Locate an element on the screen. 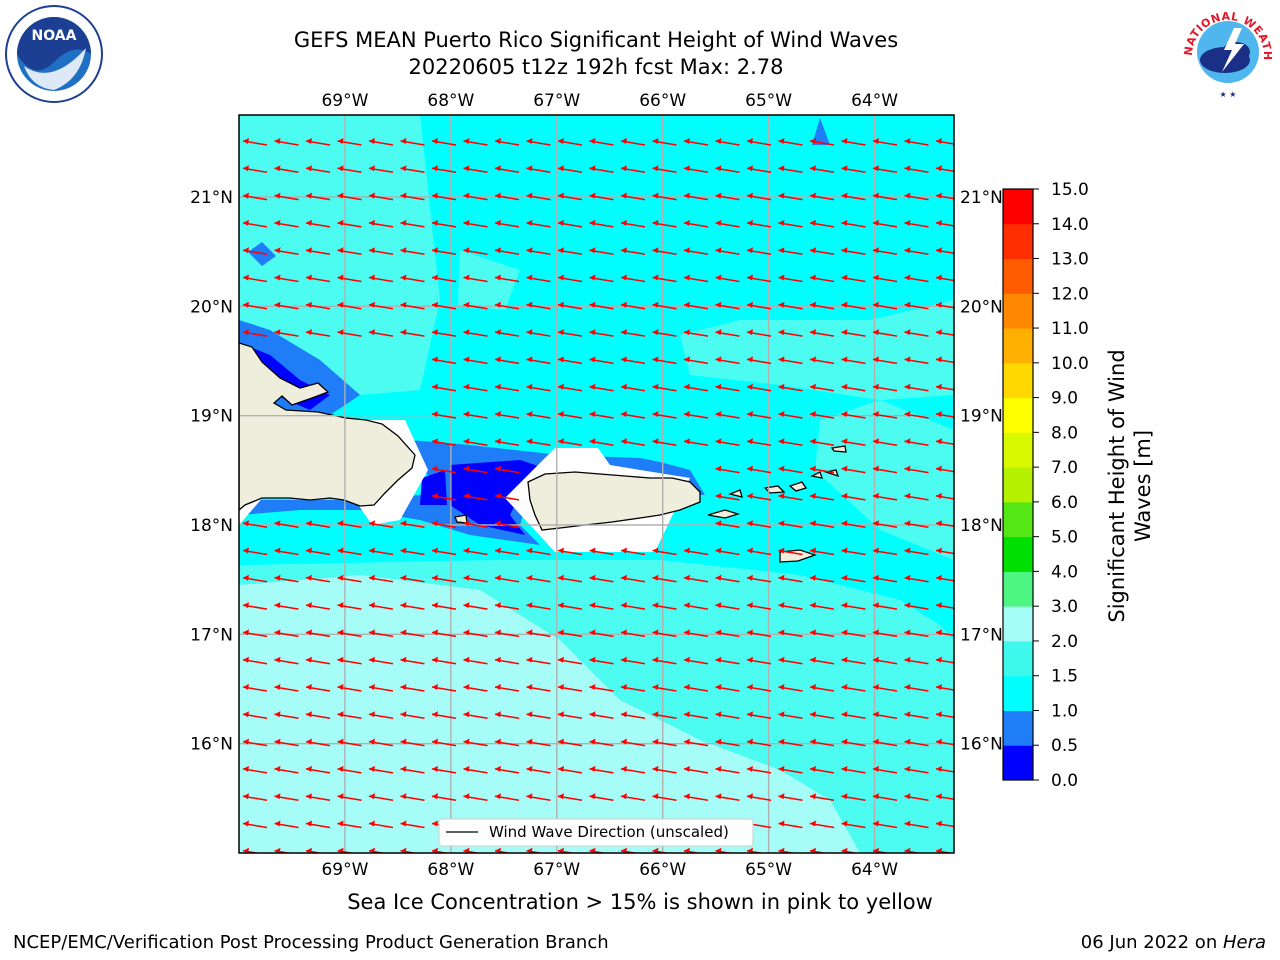  lat-tick-label: 19°N is located at coordinates (981, 417).